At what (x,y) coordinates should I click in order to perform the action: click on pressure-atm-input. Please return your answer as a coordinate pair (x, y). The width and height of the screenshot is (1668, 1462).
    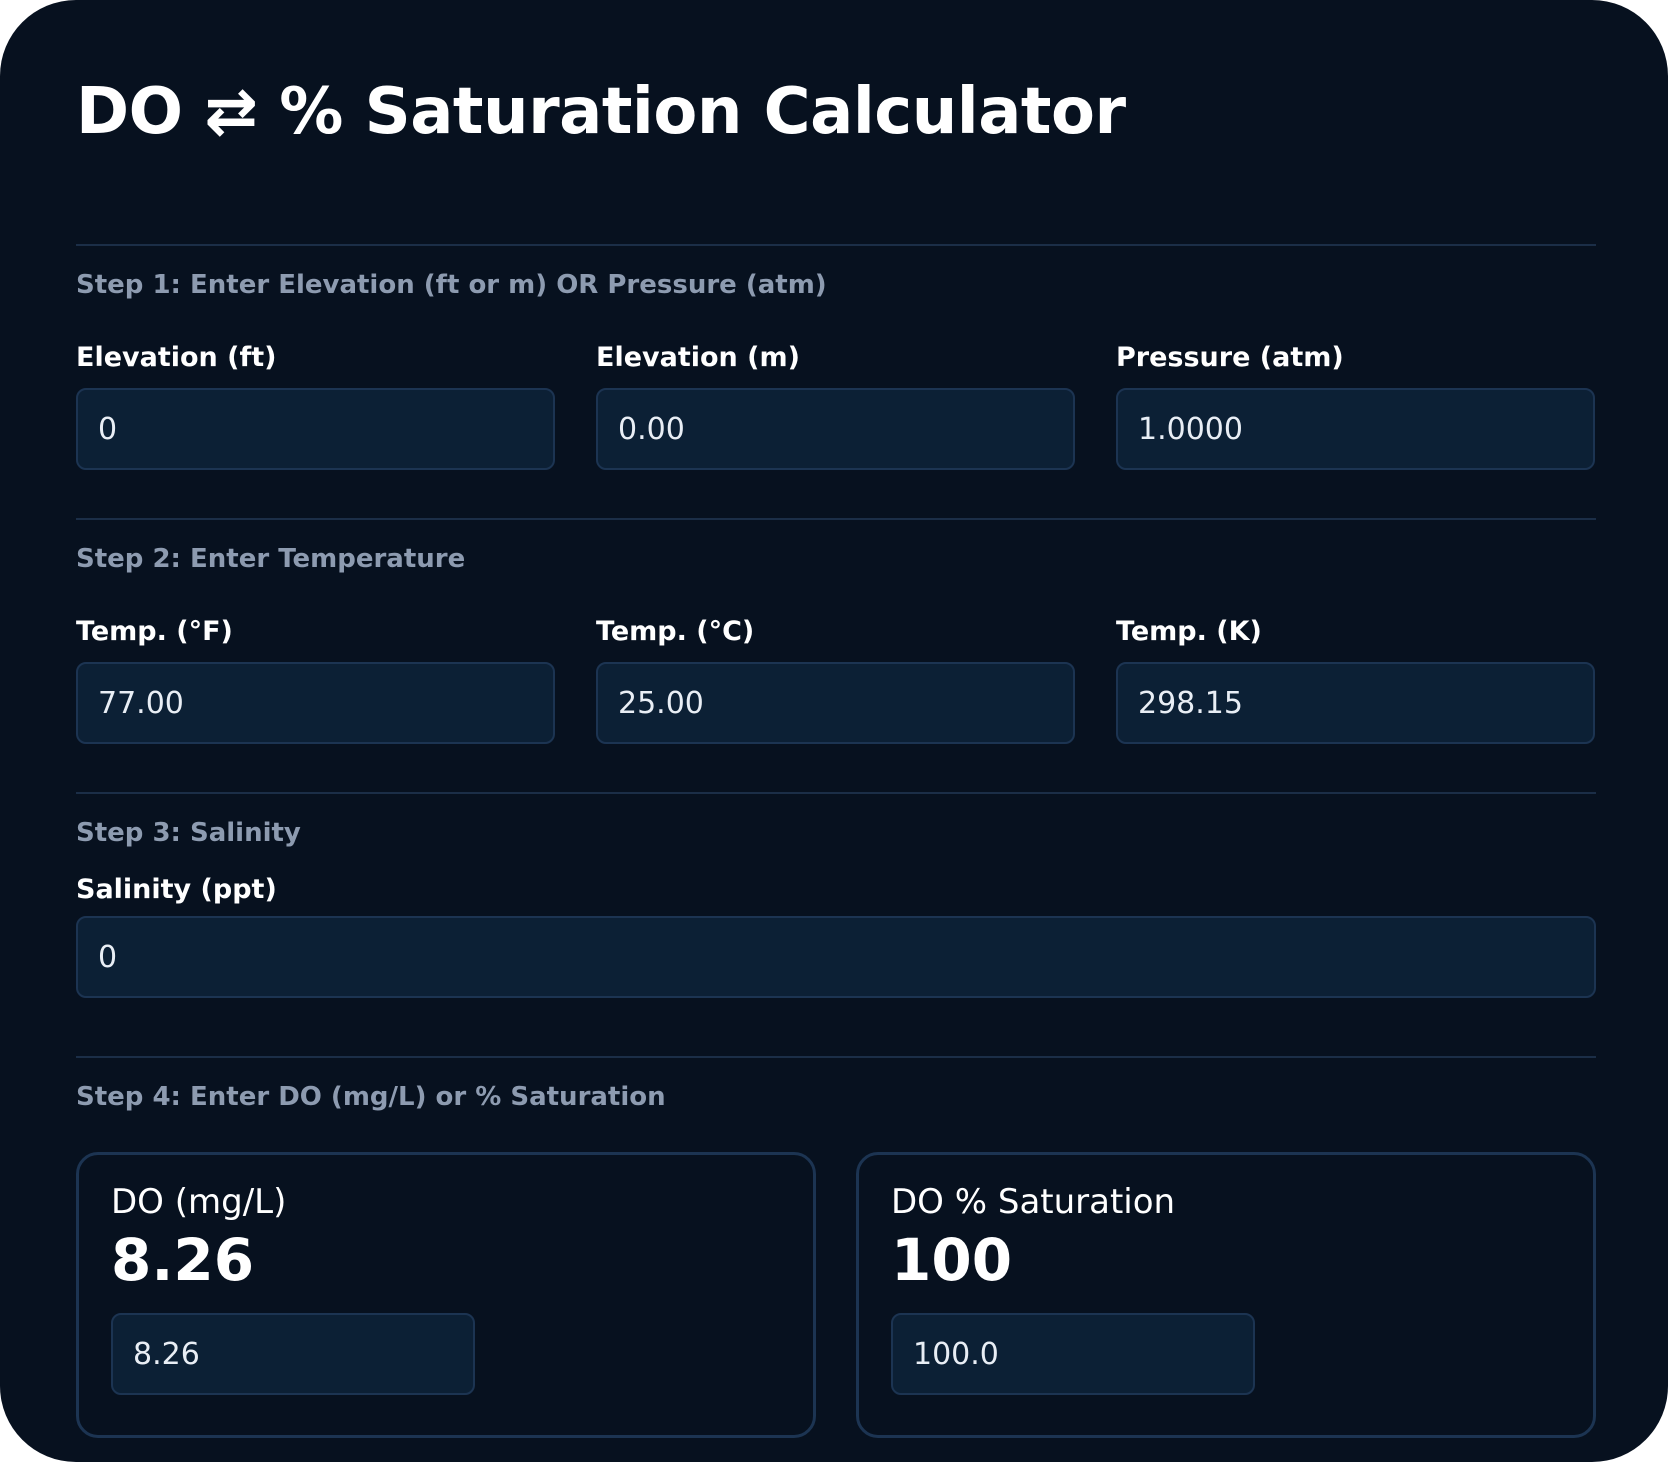
    Looking at the image, I should click on (1355, 429).